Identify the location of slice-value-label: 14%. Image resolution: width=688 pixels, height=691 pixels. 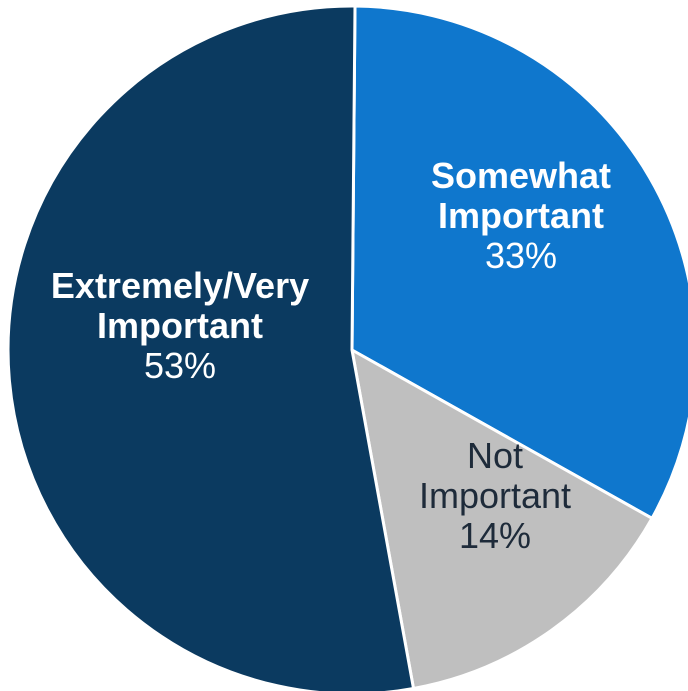
(495, 535).